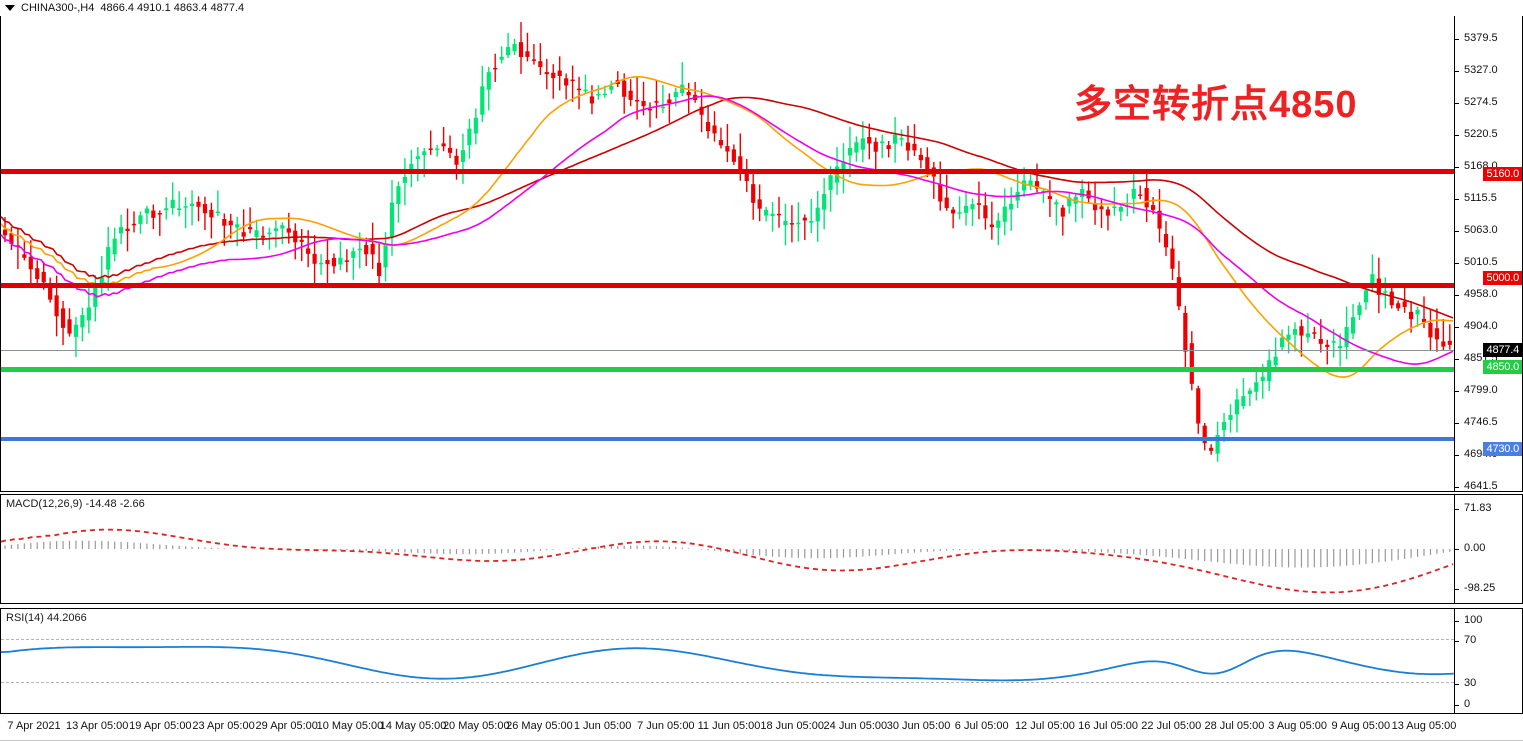 Image resolution: width=1523 pixels, height=741 pixels. Describe the element at coordinates (1481, 262) in the screenshot. I see `price-axis-tick-label: 5010.5` at that location.